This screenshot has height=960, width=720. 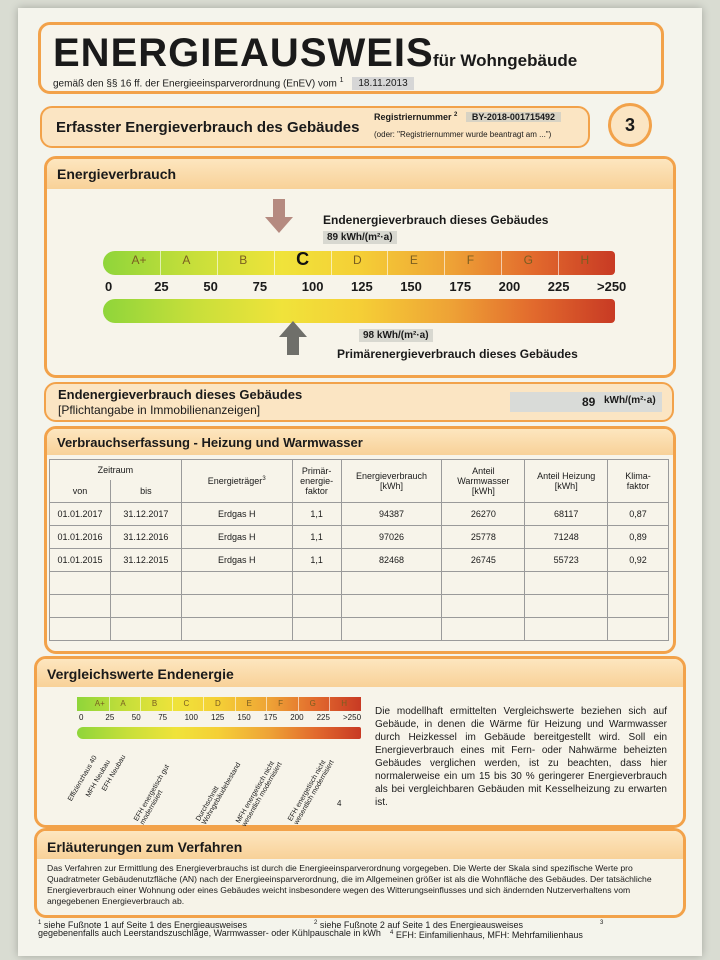 I want to click on col-traeger: Energieträger3, so click(x=236, y=481).